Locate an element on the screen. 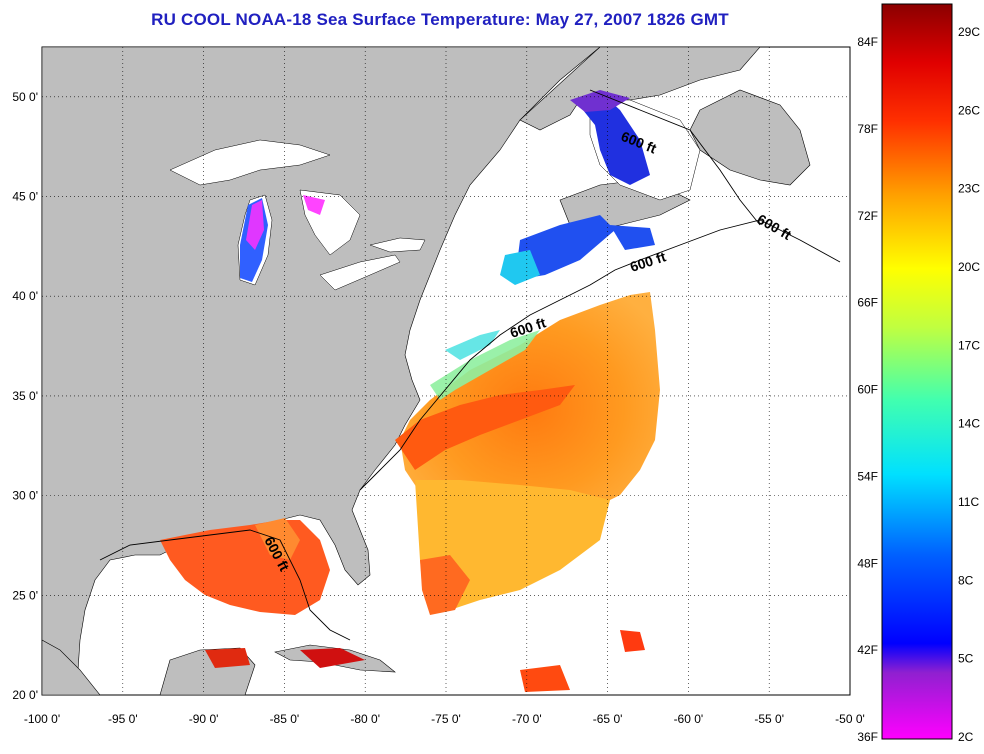 The width and height of the screenshot is (984, 754). colorbar-celsius-label: 17C is located at coordinates (969, 345).